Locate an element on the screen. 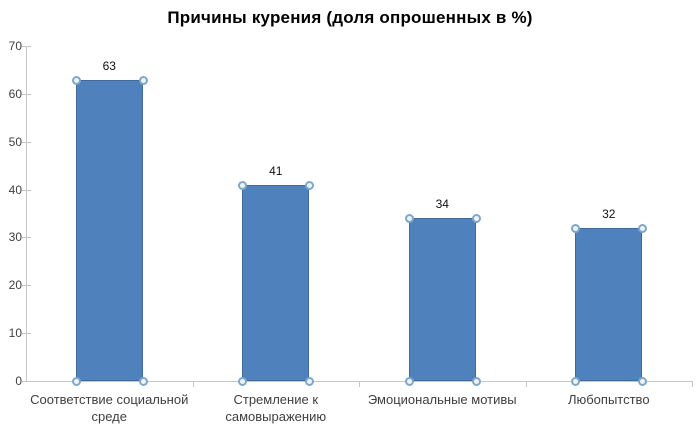  bar-value-label: 32 is located at coordinates (609, 213).